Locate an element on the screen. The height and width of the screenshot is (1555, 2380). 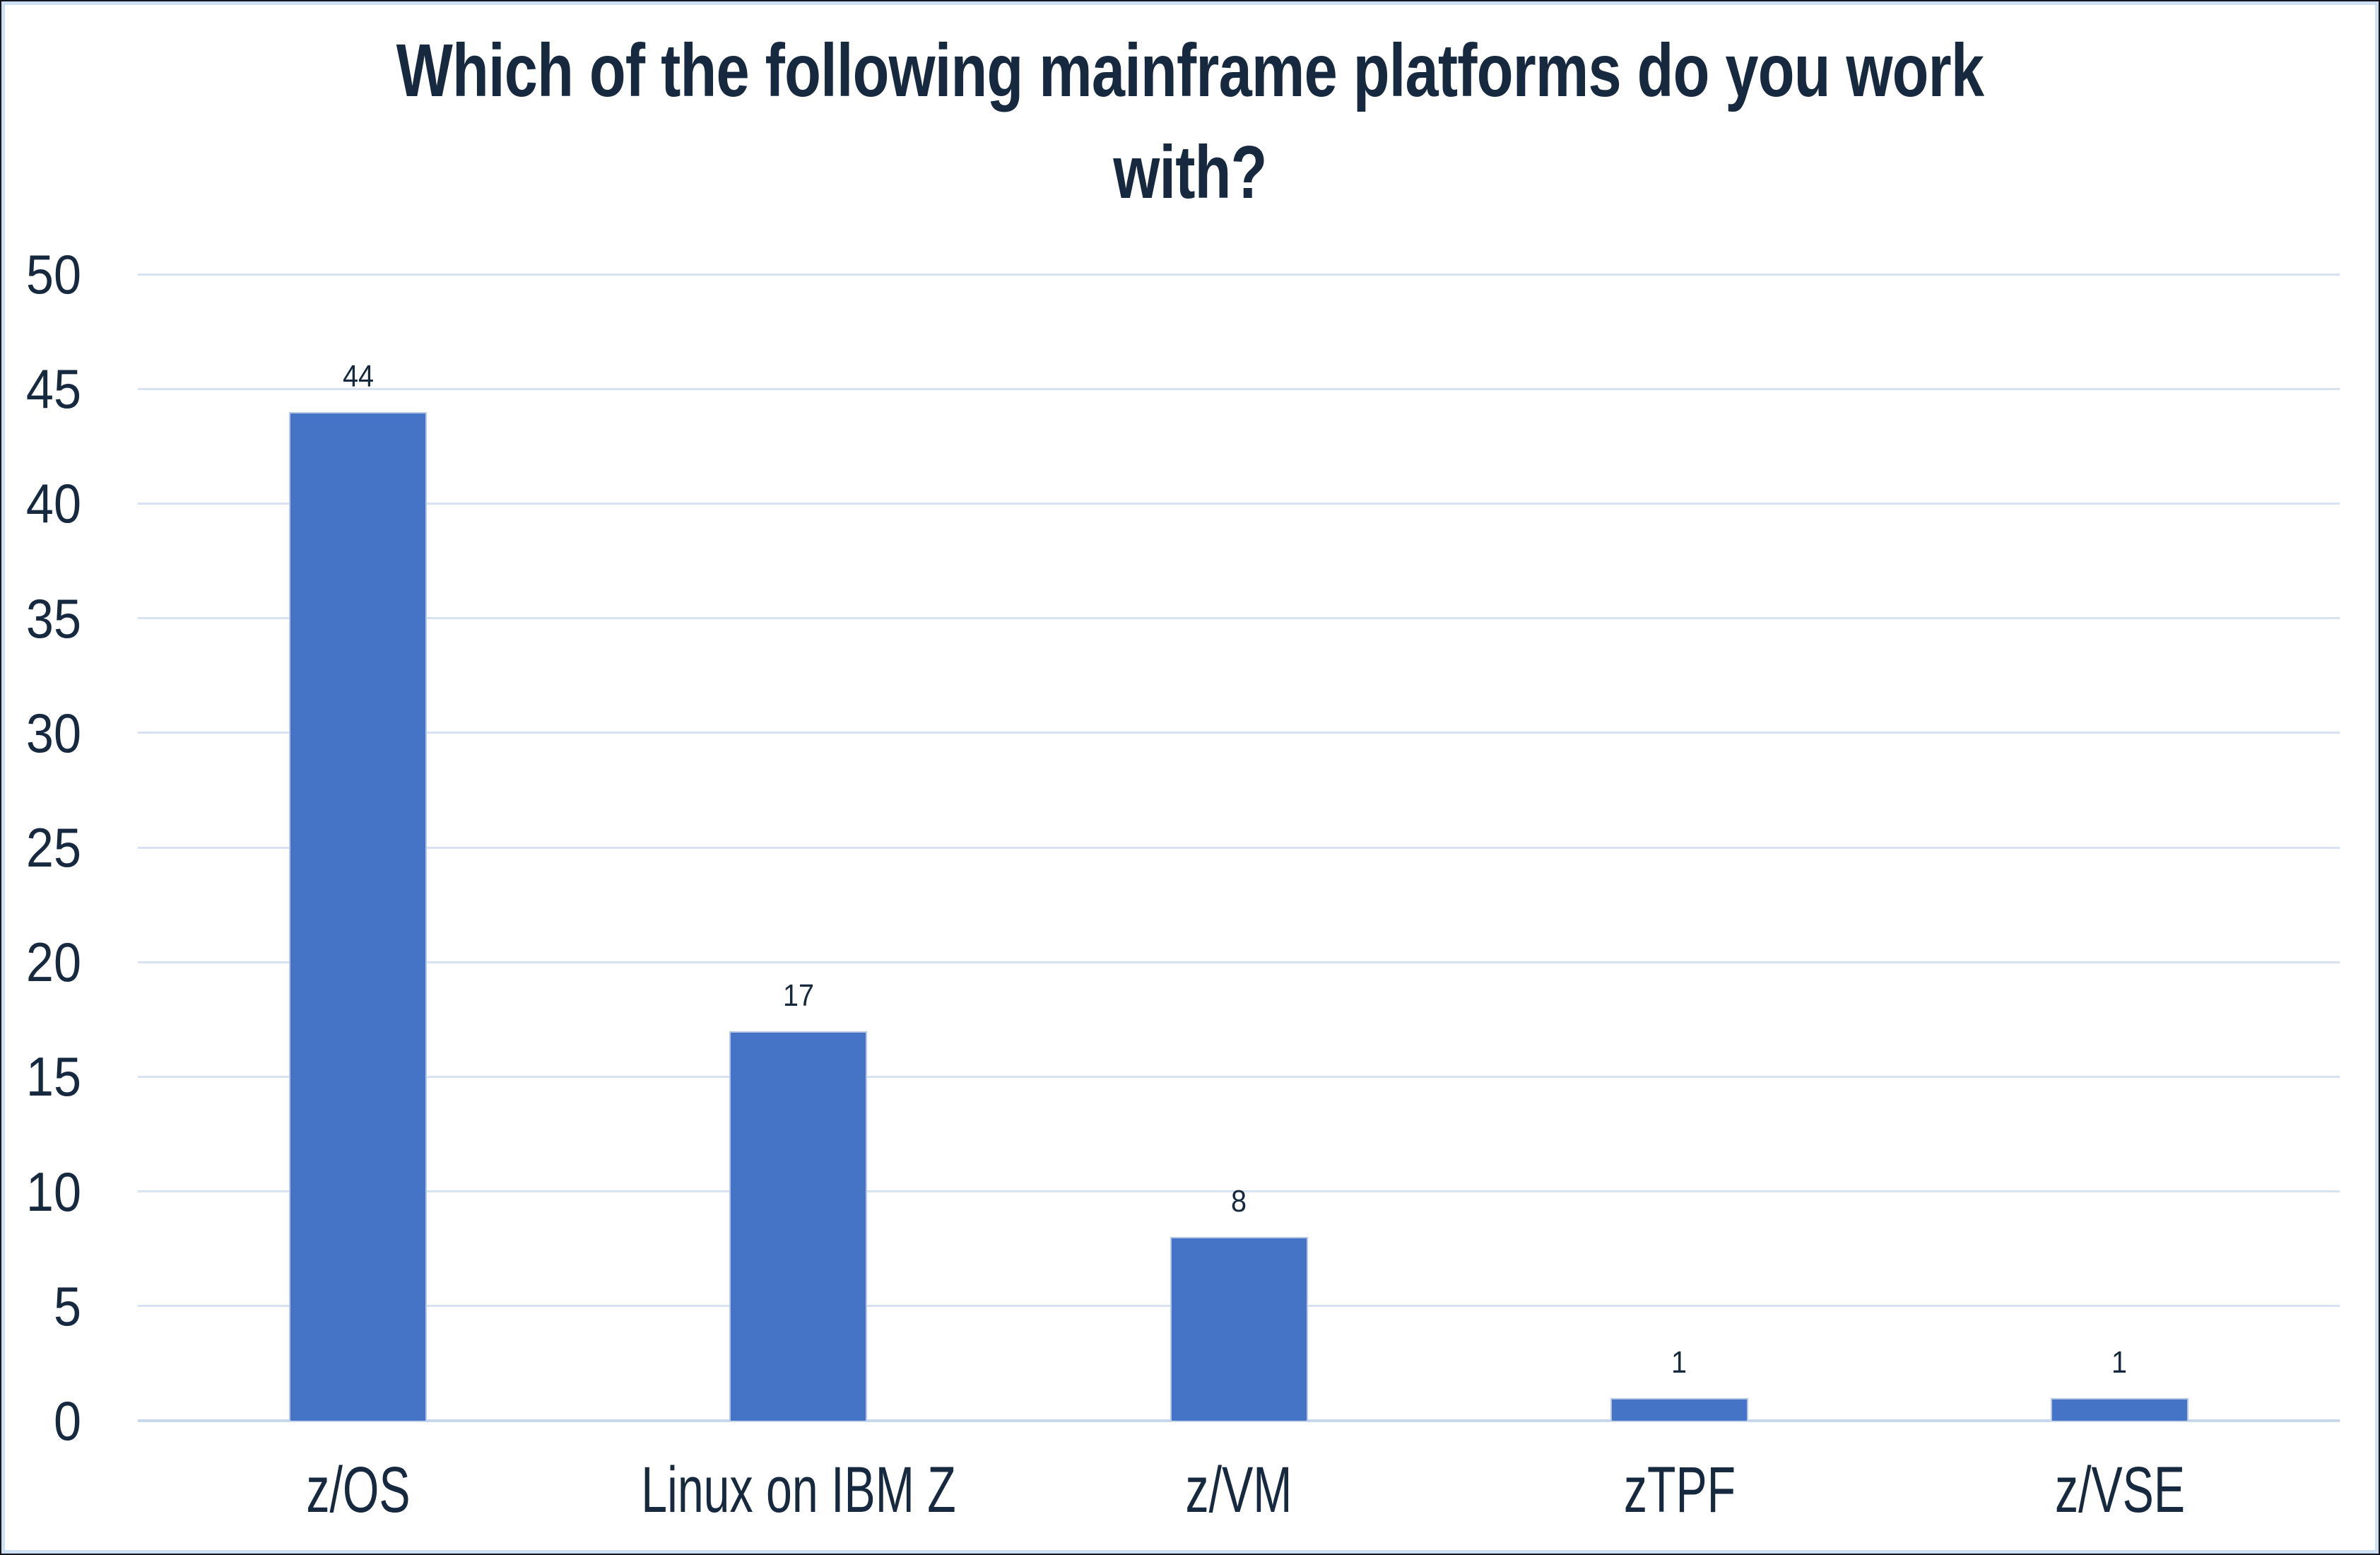
y-tick-label-5: 5 is located at coordinates (67, 1305).